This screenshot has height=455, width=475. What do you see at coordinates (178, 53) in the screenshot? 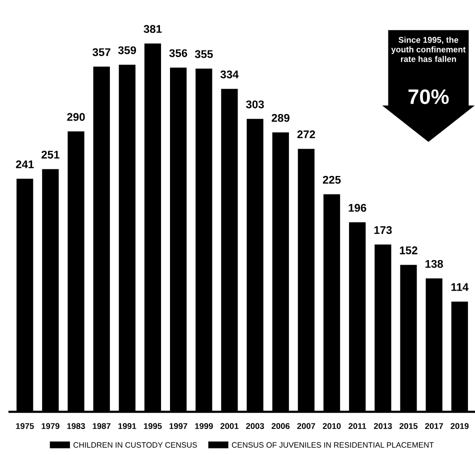
I see `data-label: 356` at bounding box center [178, 53].